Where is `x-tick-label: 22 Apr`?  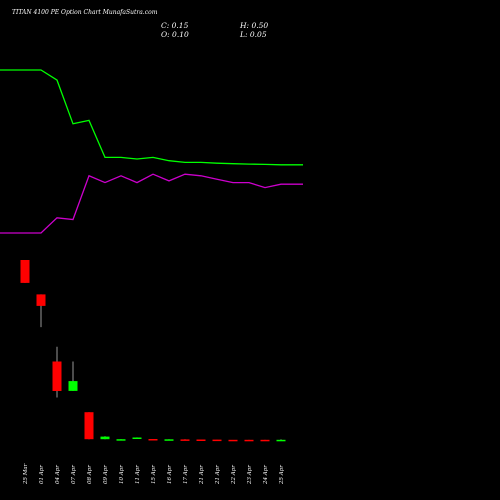
x-tick-label: 22 Apr is located at coordinates (234, 475).